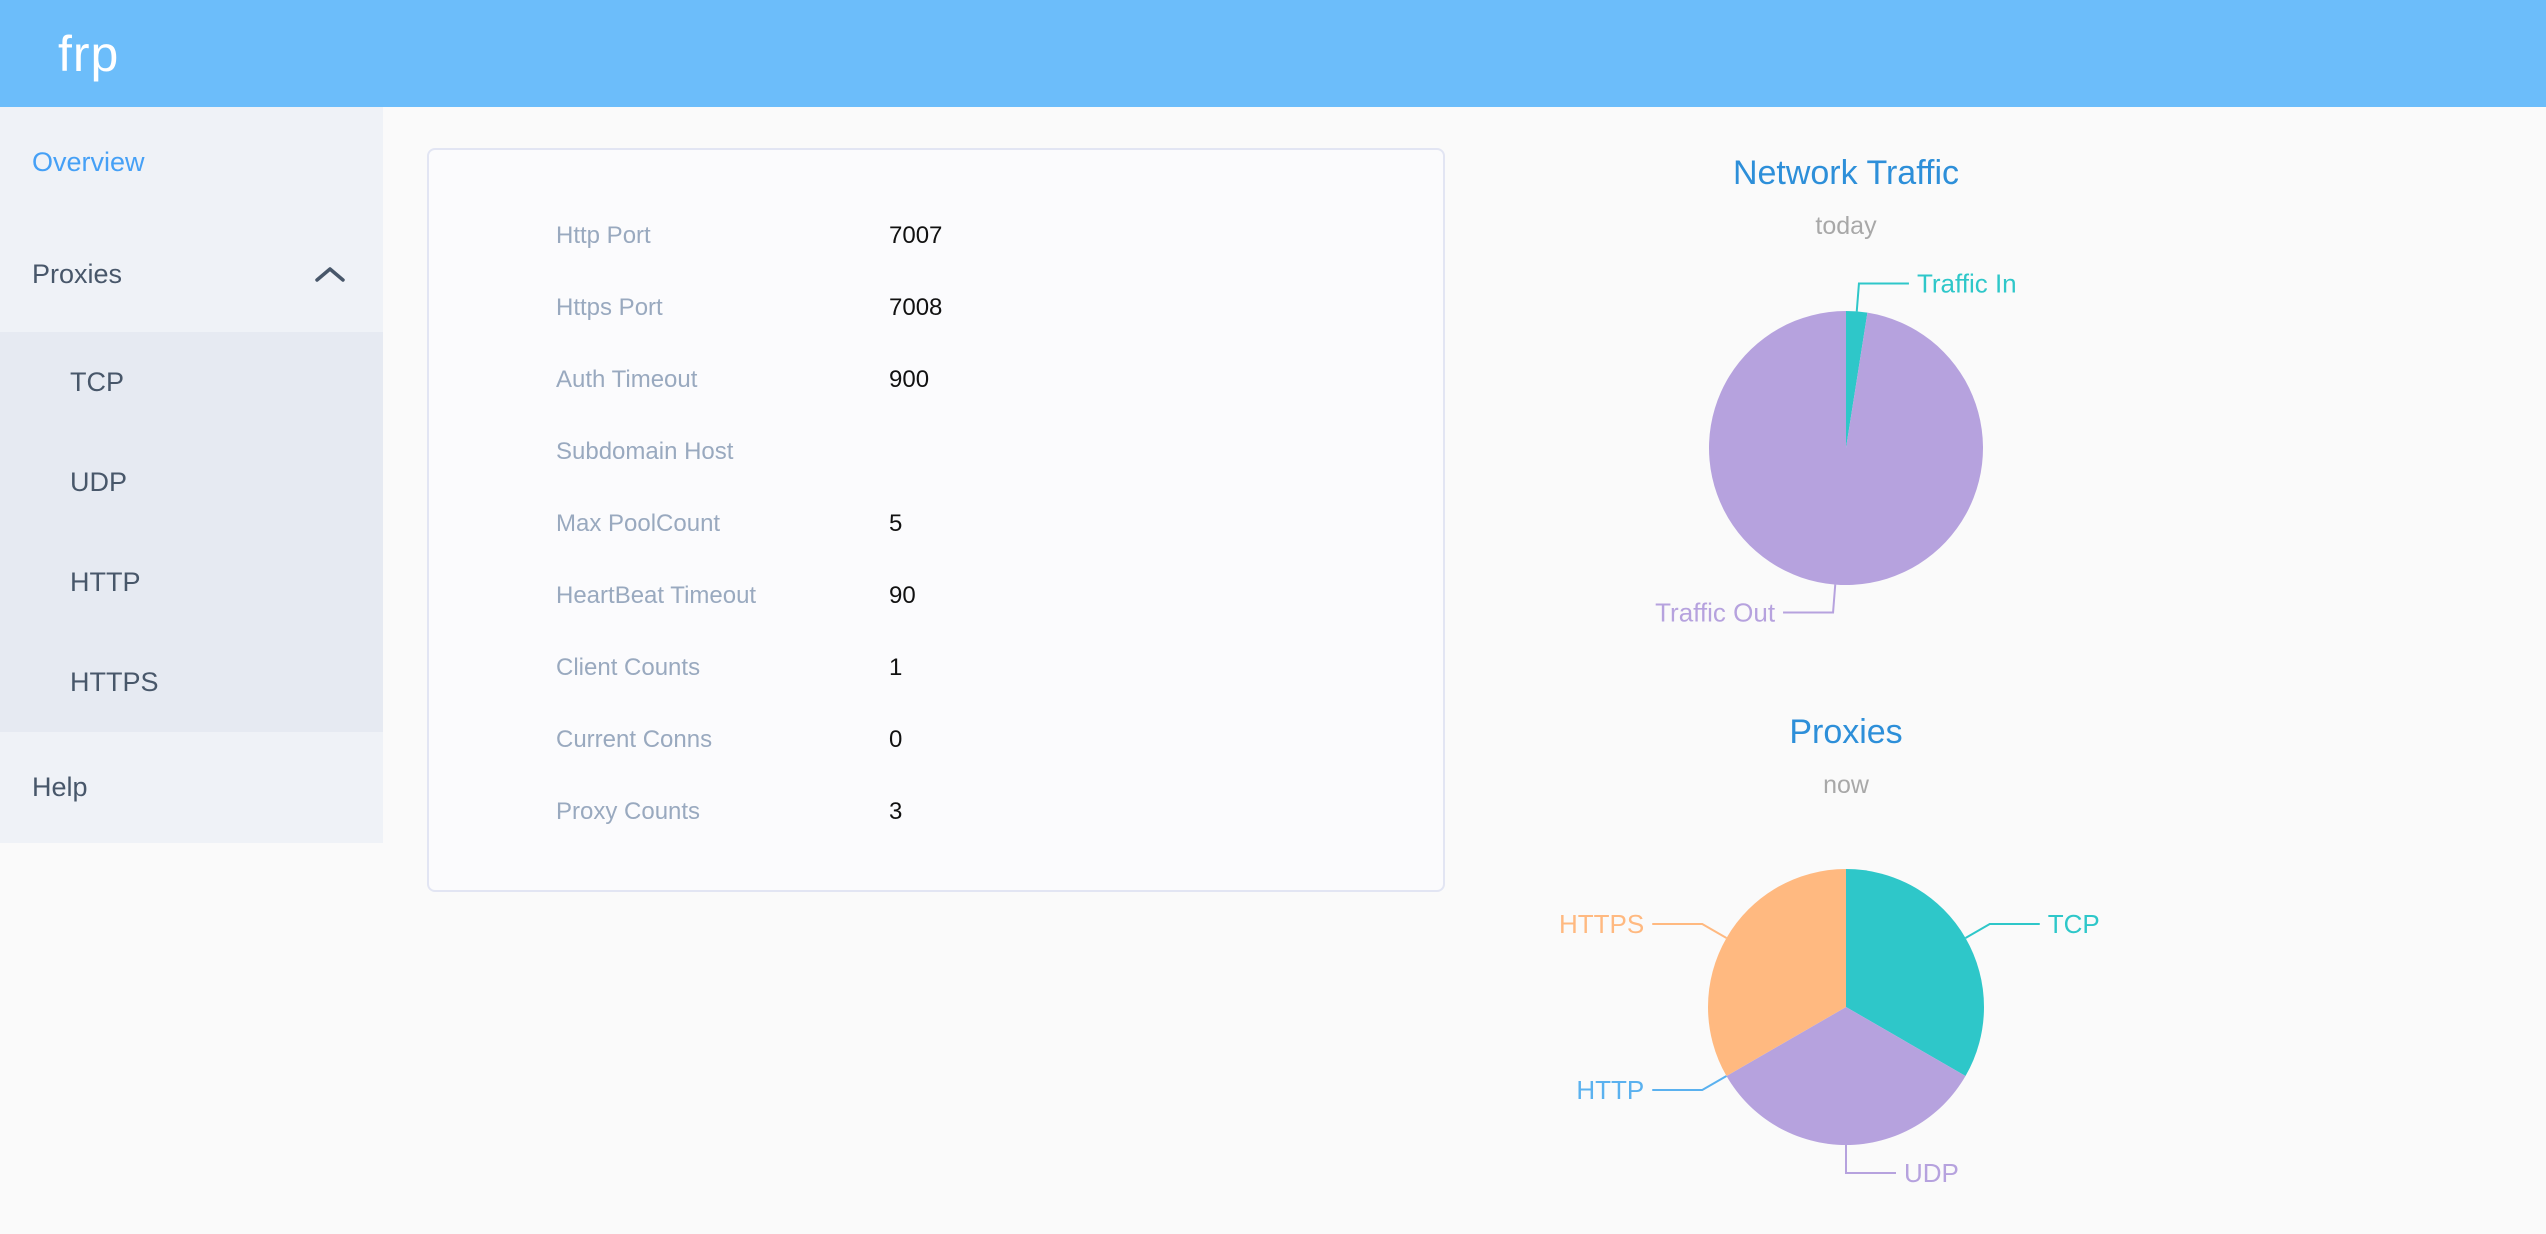  What do you see at coordinates (916, 235) in the screenshot?
I see `config-value: 7007` at bounding box center [916, 235].